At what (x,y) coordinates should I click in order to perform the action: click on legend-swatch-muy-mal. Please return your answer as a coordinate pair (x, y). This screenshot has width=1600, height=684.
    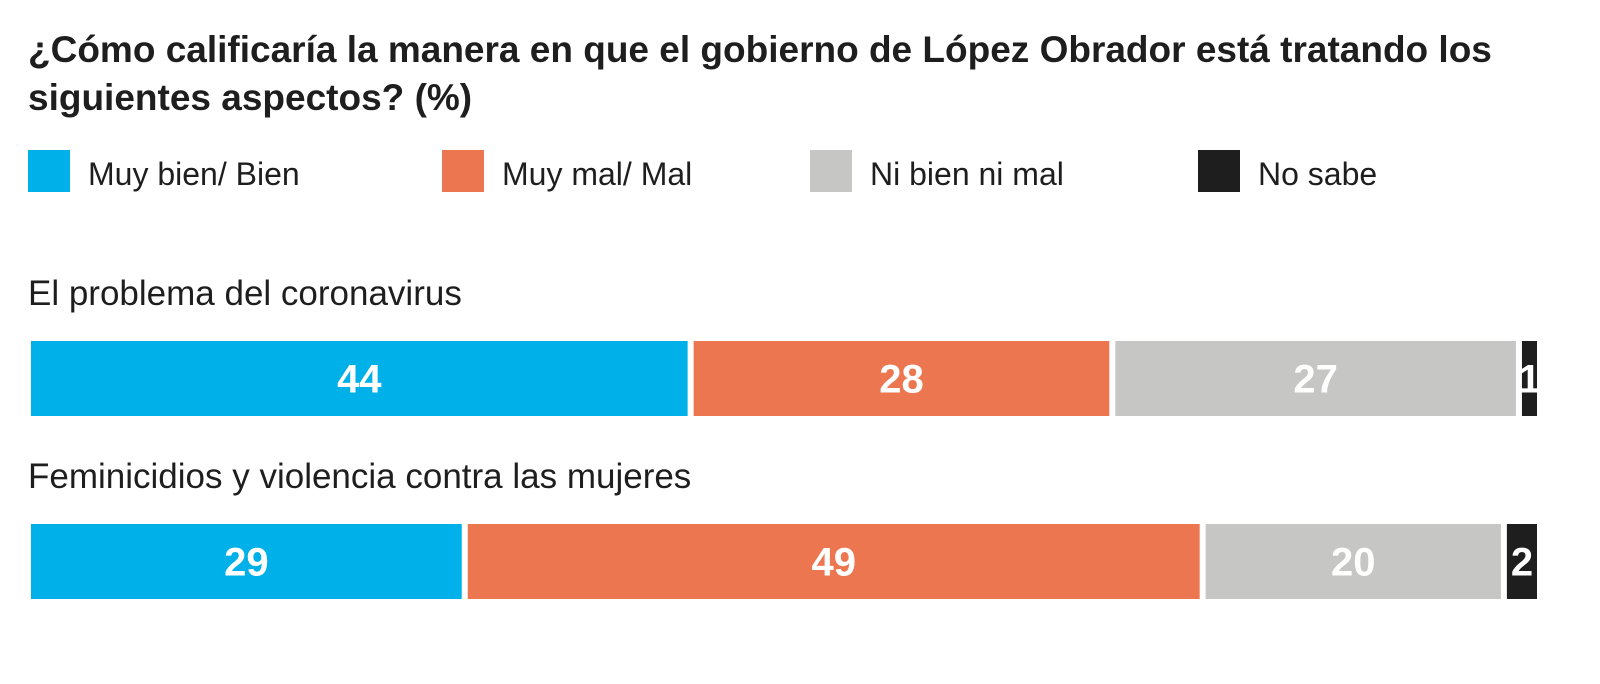
    Looking at the image, I should click on (463, 171).